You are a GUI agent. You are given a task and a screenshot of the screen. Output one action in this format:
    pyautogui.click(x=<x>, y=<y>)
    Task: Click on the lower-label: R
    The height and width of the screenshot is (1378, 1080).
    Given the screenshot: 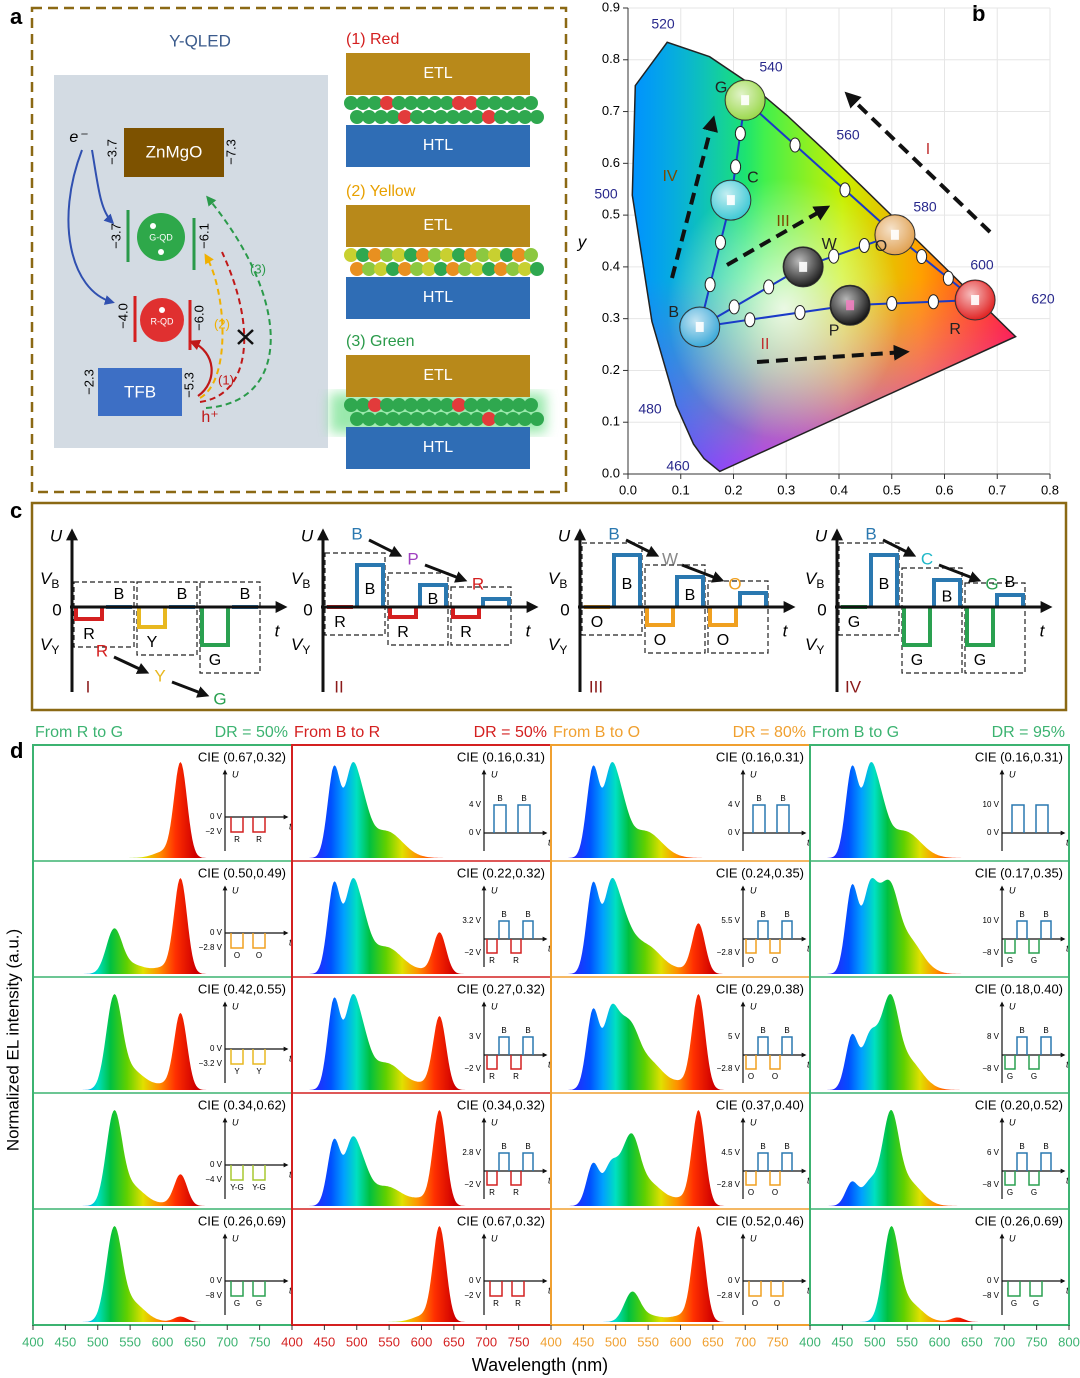 What is the action you would take?
    pyautogui.click(x=340, y=622)
    